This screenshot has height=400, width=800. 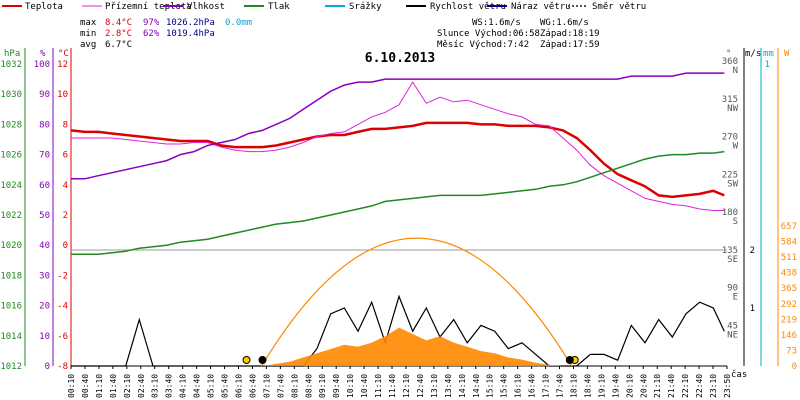 I want to click on stat-min-press: 1019.4hPa, so click(x=190, y=34).